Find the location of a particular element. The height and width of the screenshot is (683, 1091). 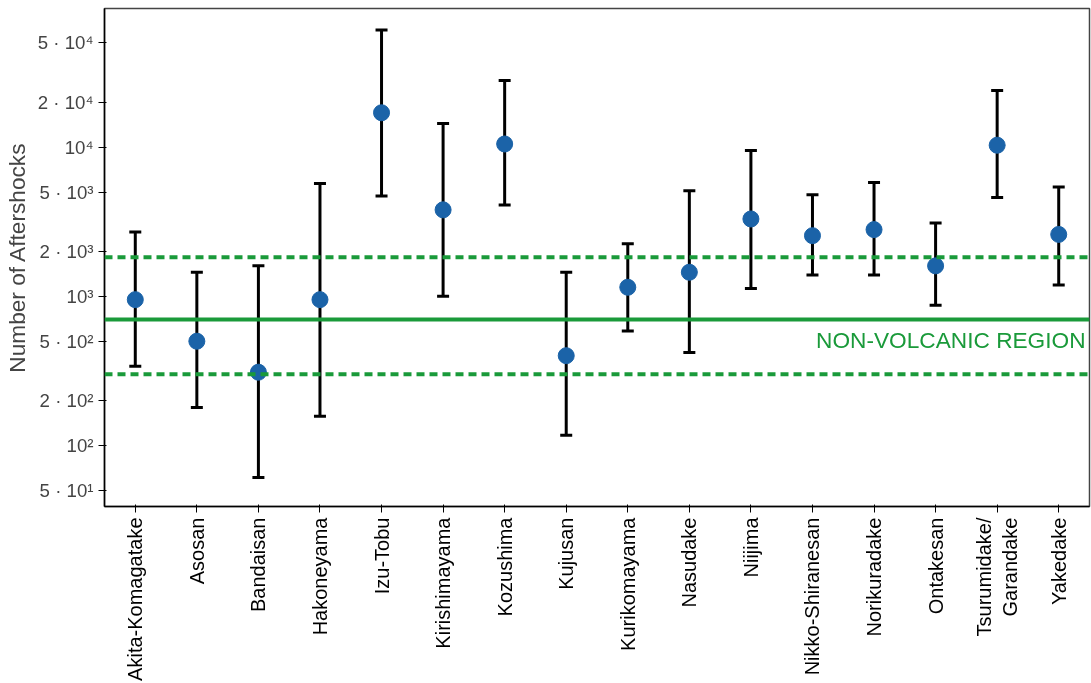

x-tick-label: Yakedake is located at coordinates (1058, 561).